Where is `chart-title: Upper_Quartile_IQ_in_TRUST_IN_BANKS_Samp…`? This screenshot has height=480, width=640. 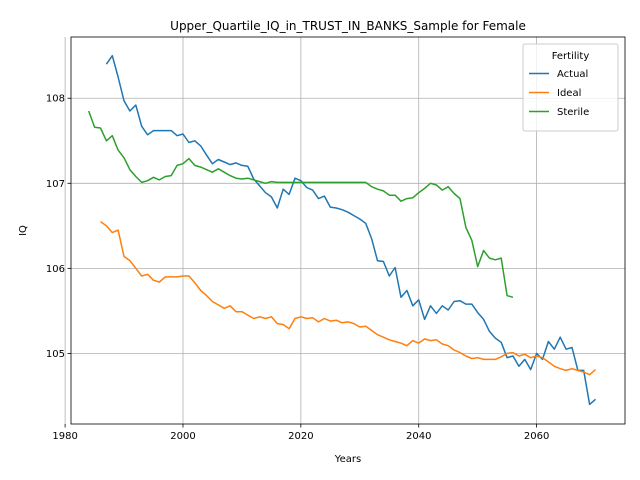 chart-title: Upper_Quartile_IQ_in_TRUST_IN_BANKS_Samp… is located at coordinates (348, 26).